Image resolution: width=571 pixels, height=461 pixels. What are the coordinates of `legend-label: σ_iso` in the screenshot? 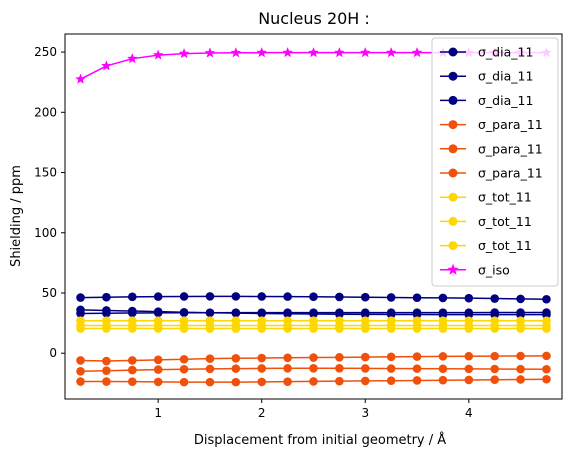 It's located at (494, 269).